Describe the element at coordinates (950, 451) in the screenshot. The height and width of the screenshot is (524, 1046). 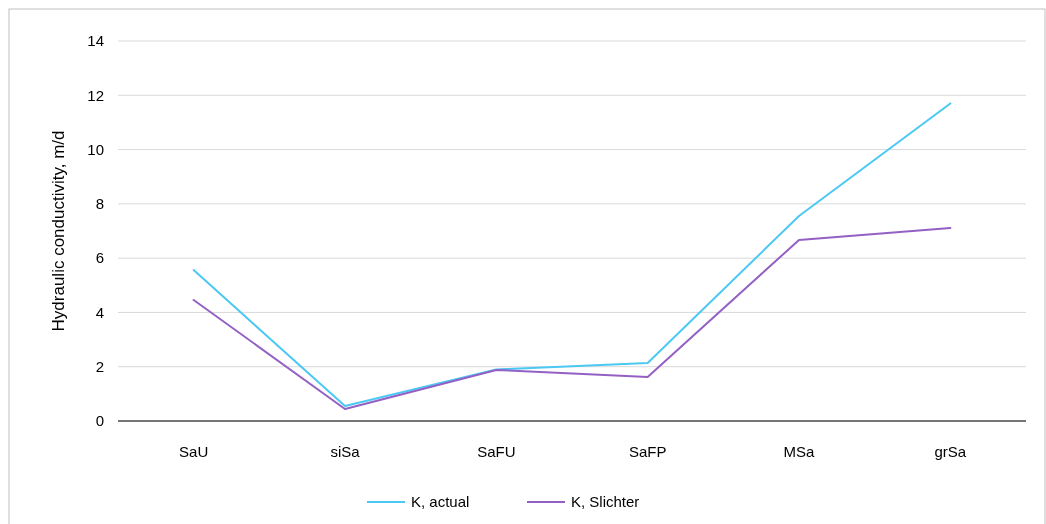
I see `x-tick-label: grSa` at that location.